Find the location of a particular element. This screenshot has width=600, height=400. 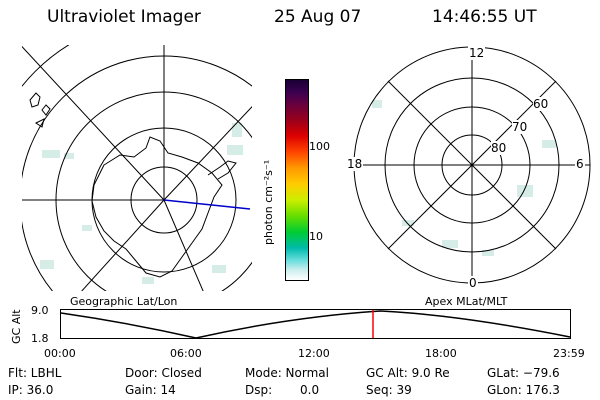

colorbar-unit-label: photon cm⁻²s⁻¹ is located at coordinates (268, 202).